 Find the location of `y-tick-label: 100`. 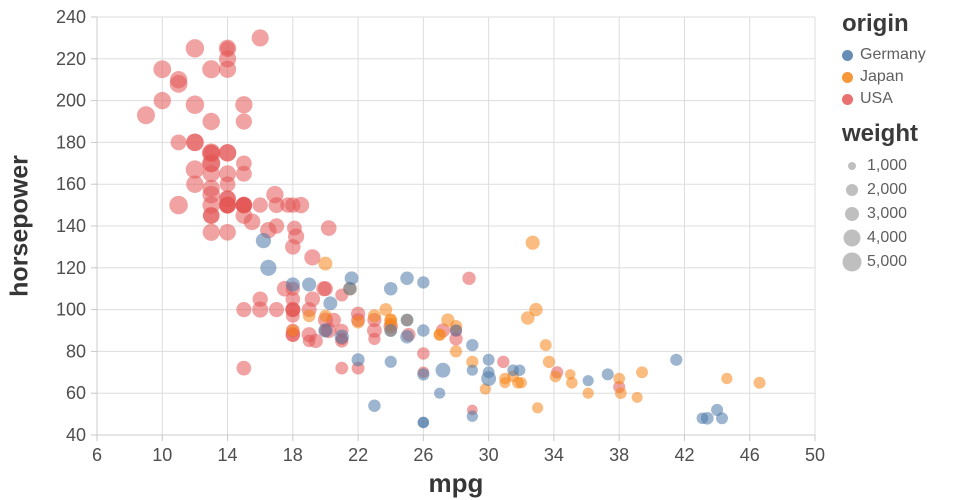

y-tick-label: 100 is located at coordinates (71, 310).